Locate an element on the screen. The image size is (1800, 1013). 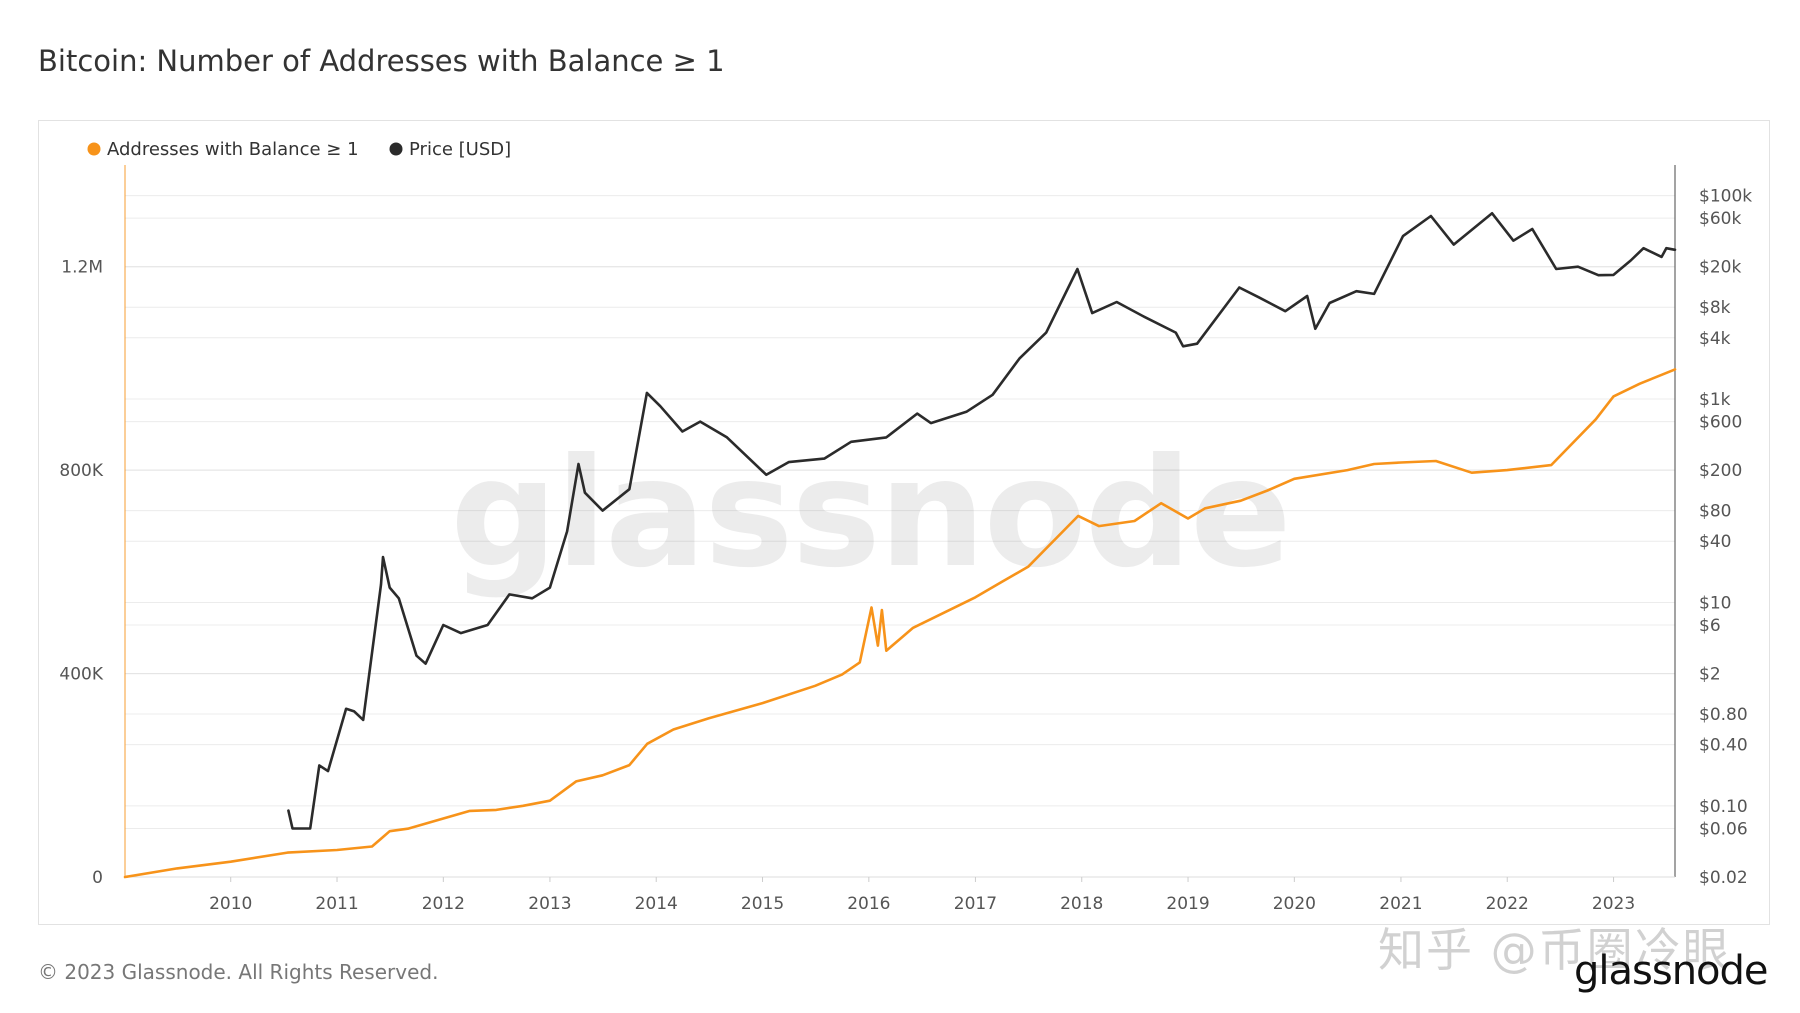
x-tick-label: 2017 is located at coordinates (975, 904).